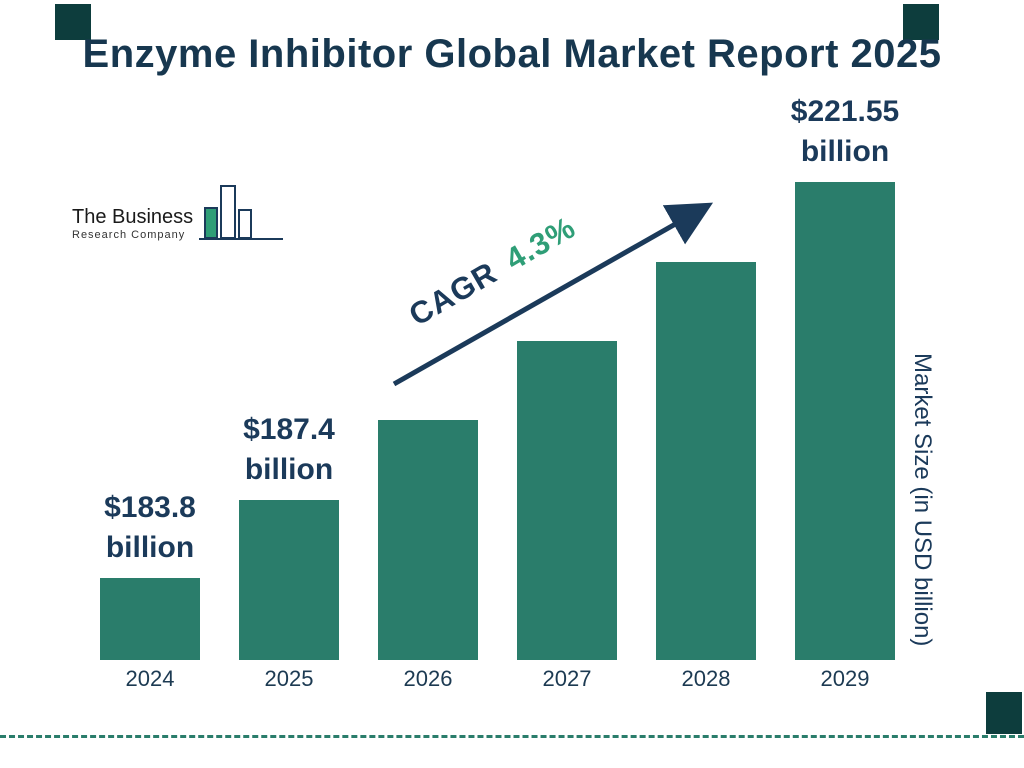  I want to click on cagr-trend-arrow, so click(553, 294).